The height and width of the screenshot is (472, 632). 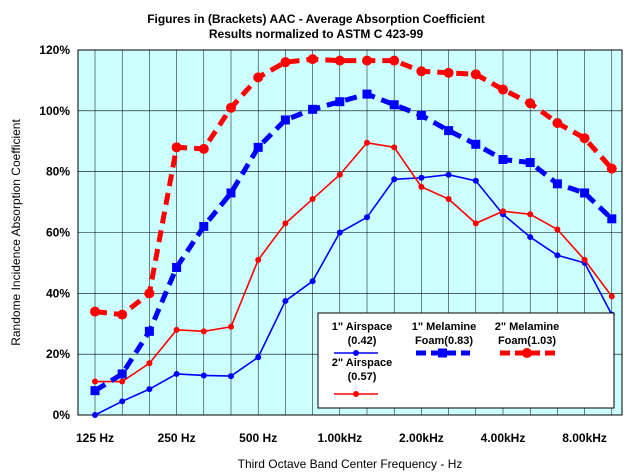 What do you see at coordinates (421, 438) in the screenshot?
I see `x-tick-label: 2.00kHz` at bounding box center [421, 438].